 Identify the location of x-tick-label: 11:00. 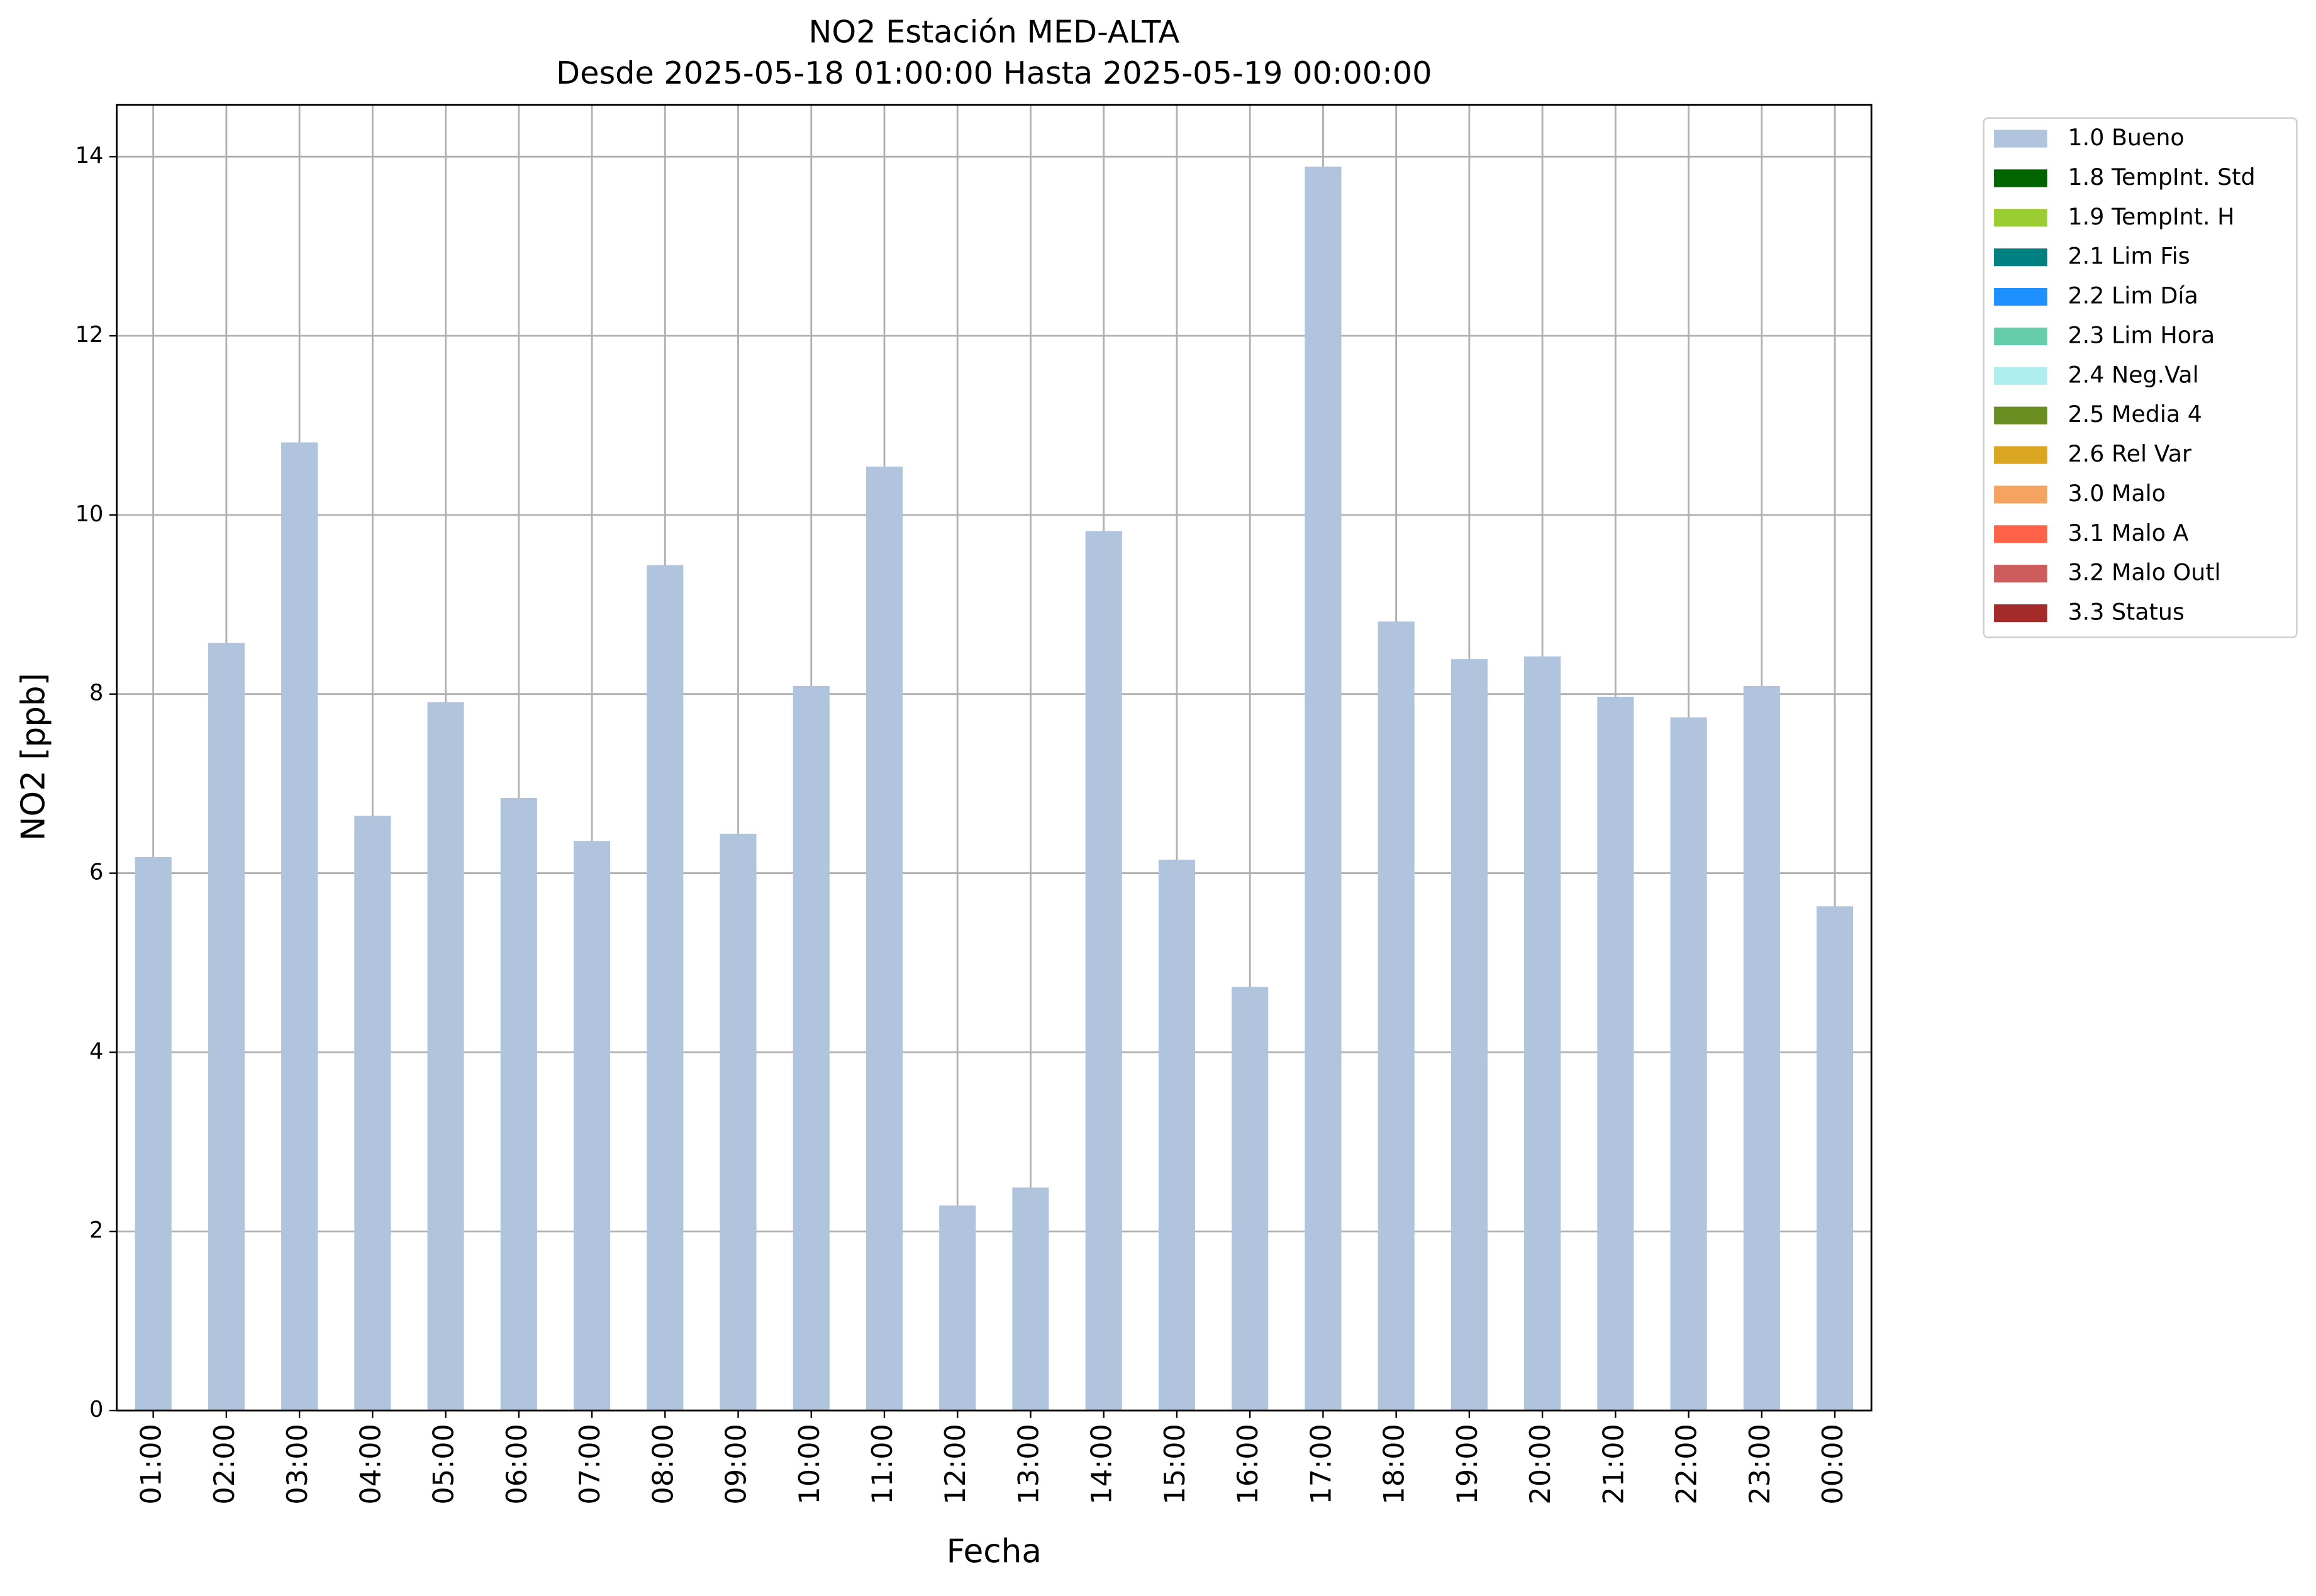
(882, 1464).